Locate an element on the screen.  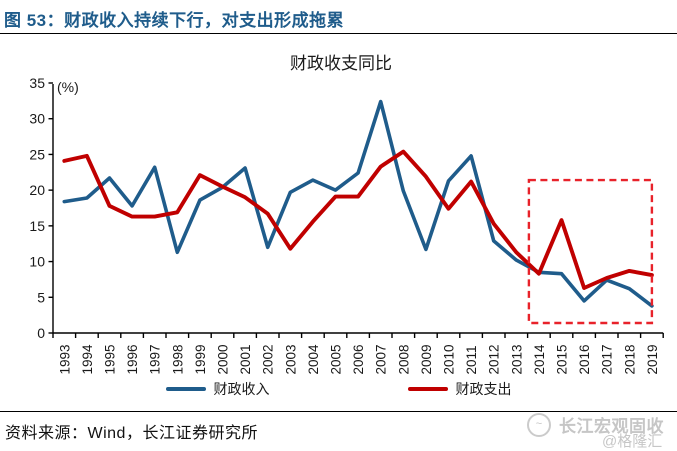
chart-title: 财政收支同比 is located at coordinates (341, 63).